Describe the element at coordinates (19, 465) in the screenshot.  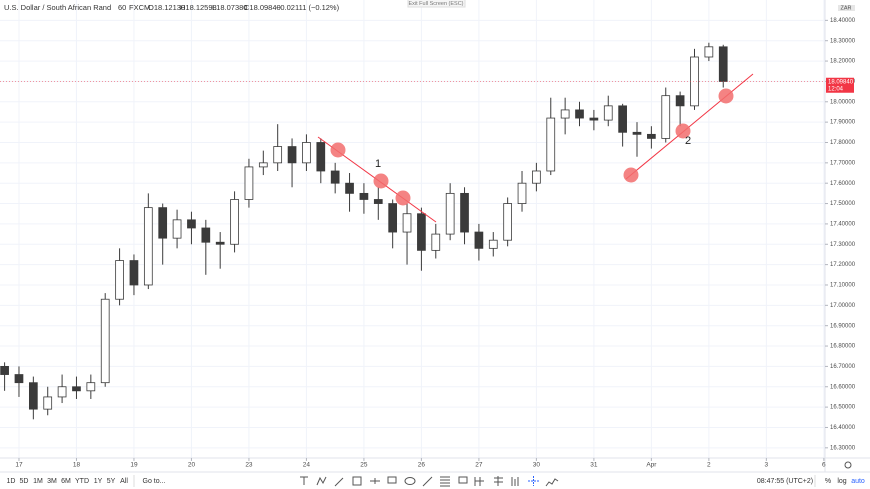
I see `x-tick-label: 17` at that location.